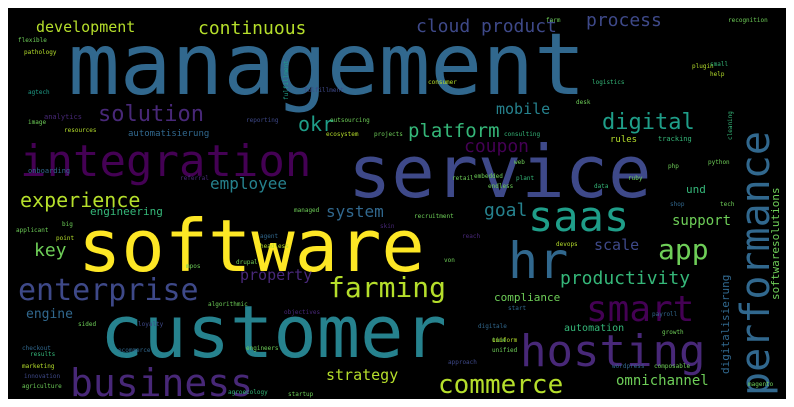  I want to click on word-web: web, so click(519, 162).